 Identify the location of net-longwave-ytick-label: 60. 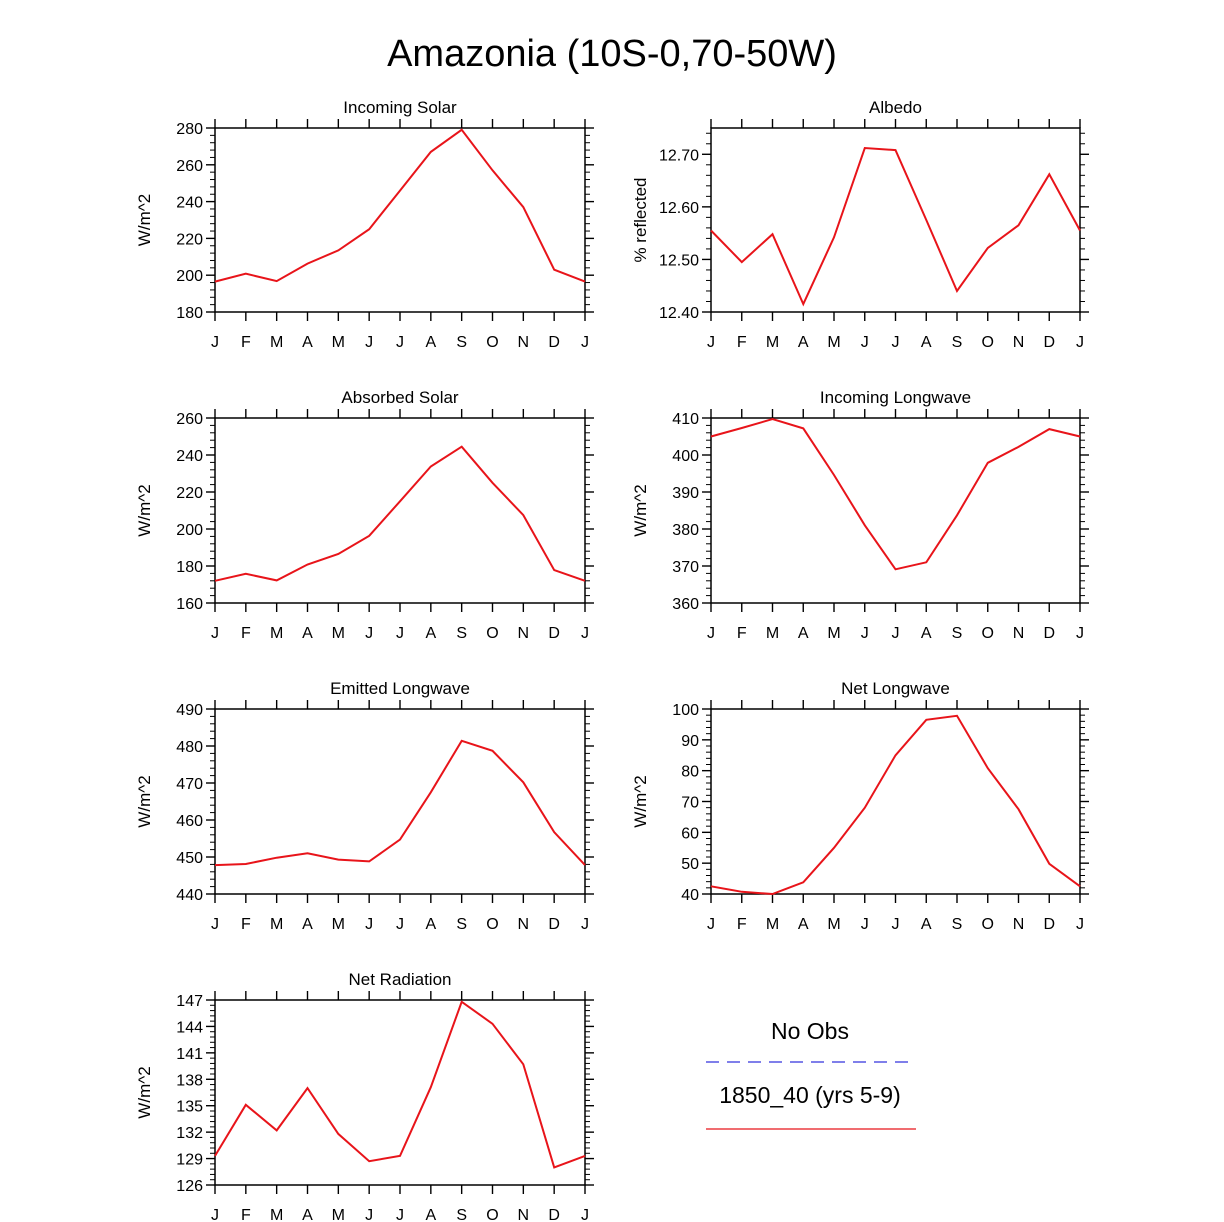
(690, 833).